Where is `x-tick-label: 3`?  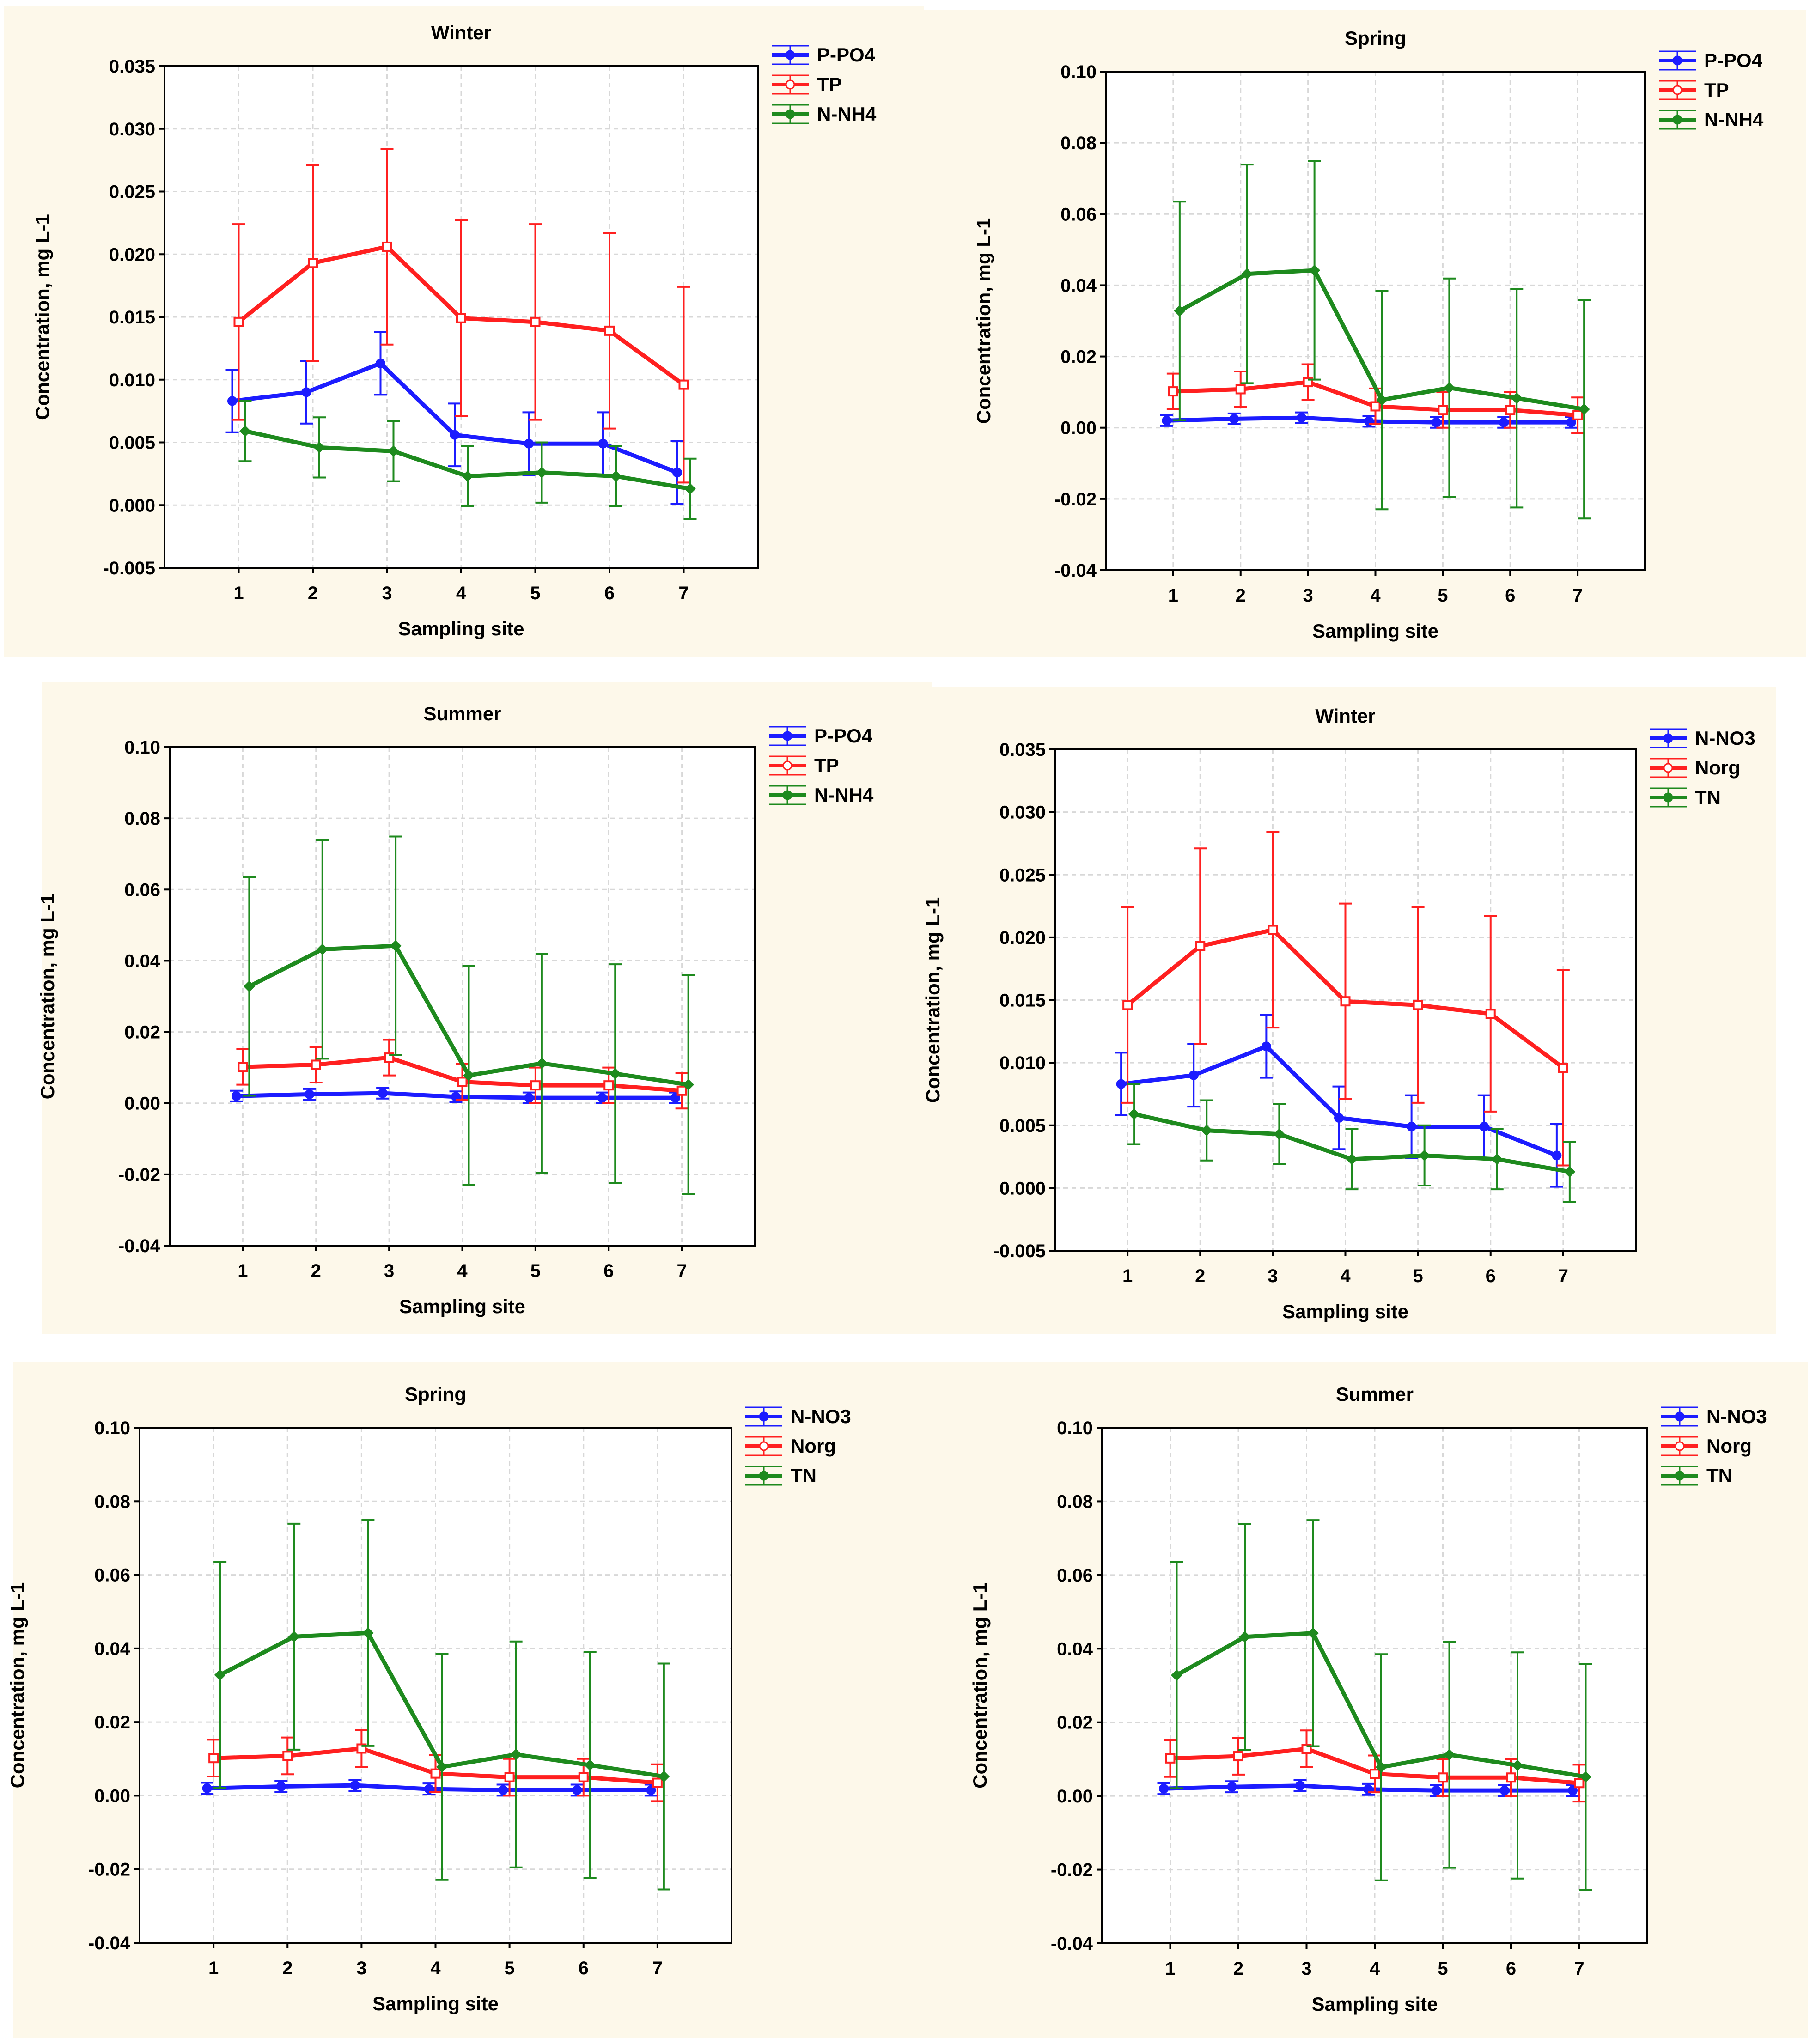
x-tick-label: 3 is located at coordinates (1306, 1969).